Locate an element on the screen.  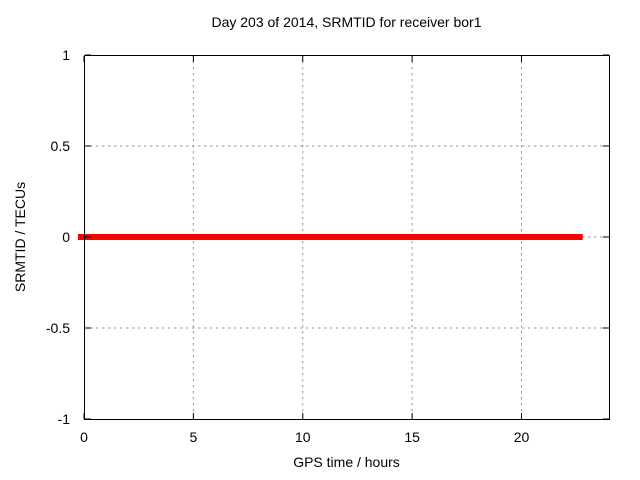
y-tick-label: 1 is located at coordinates (66, 55).